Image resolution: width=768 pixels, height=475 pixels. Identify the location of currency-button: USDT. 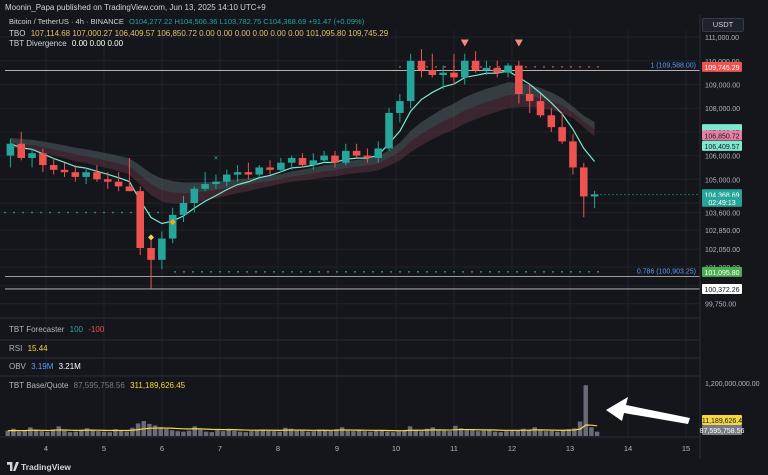
(723, 25).